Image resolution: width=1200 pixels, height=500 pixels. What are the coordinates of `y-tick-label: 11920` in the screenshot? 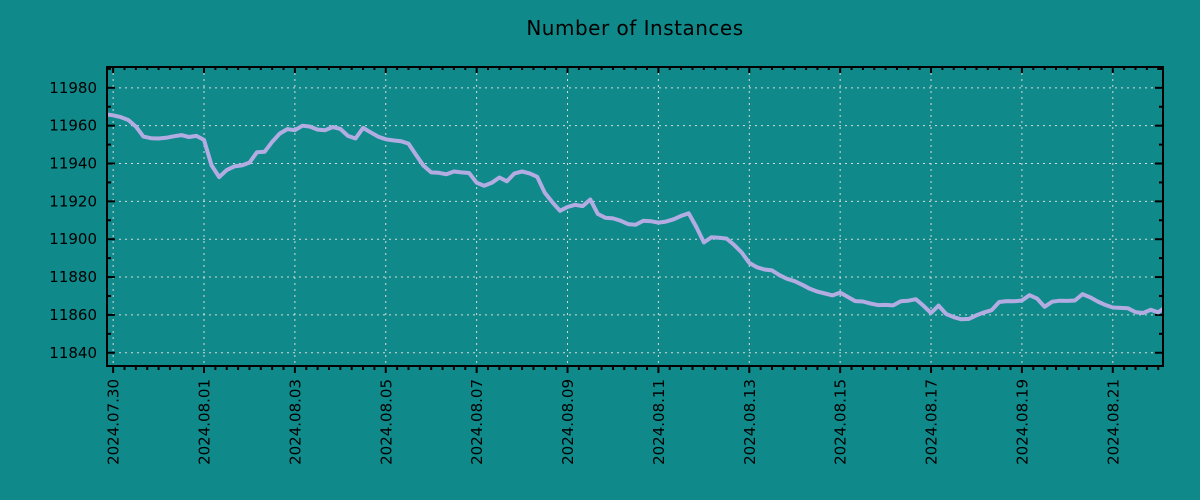 It's located at (73, 201).